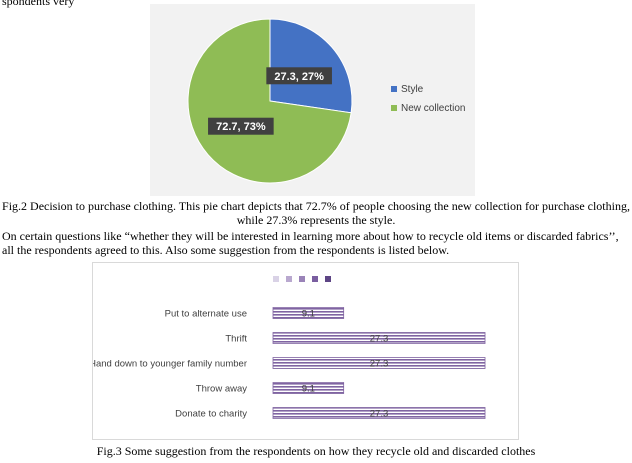  I want to click on pie-slice-new-collection, so click(269, 101).